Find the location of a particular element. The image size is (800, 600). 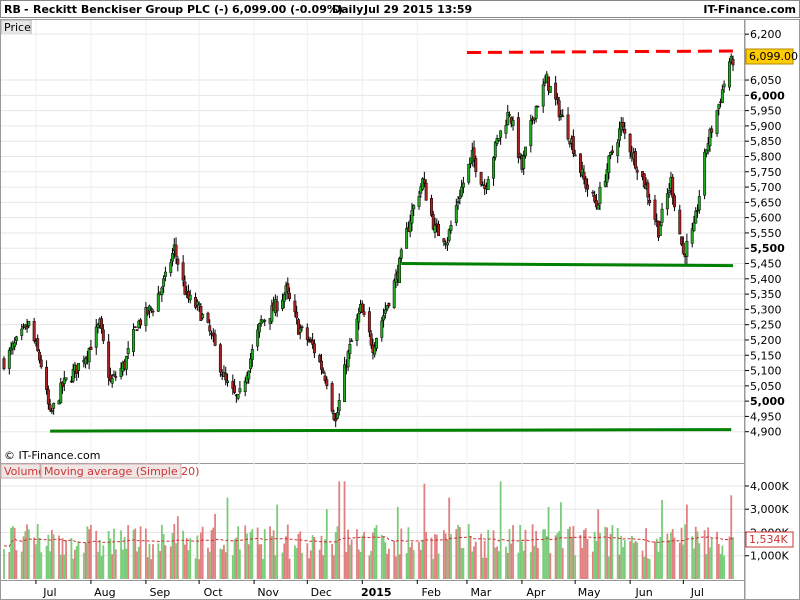

price-tick-label: 5,150 is located at coordinates (766, 355).